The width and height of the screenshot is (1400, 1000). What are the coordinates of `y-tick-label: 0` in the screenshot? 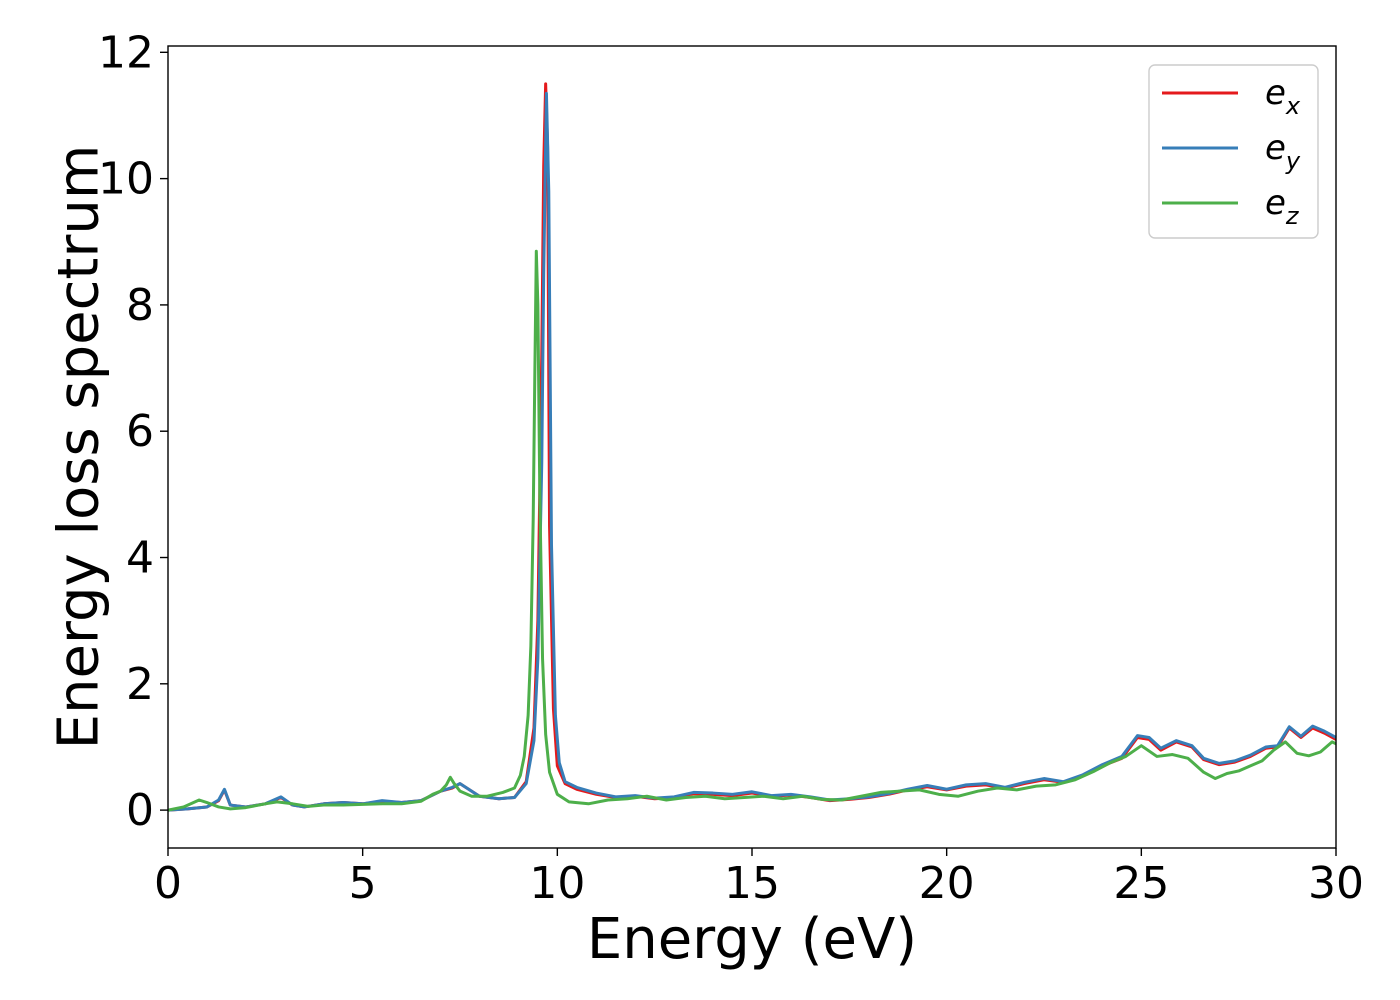 It's located at (140, 810).